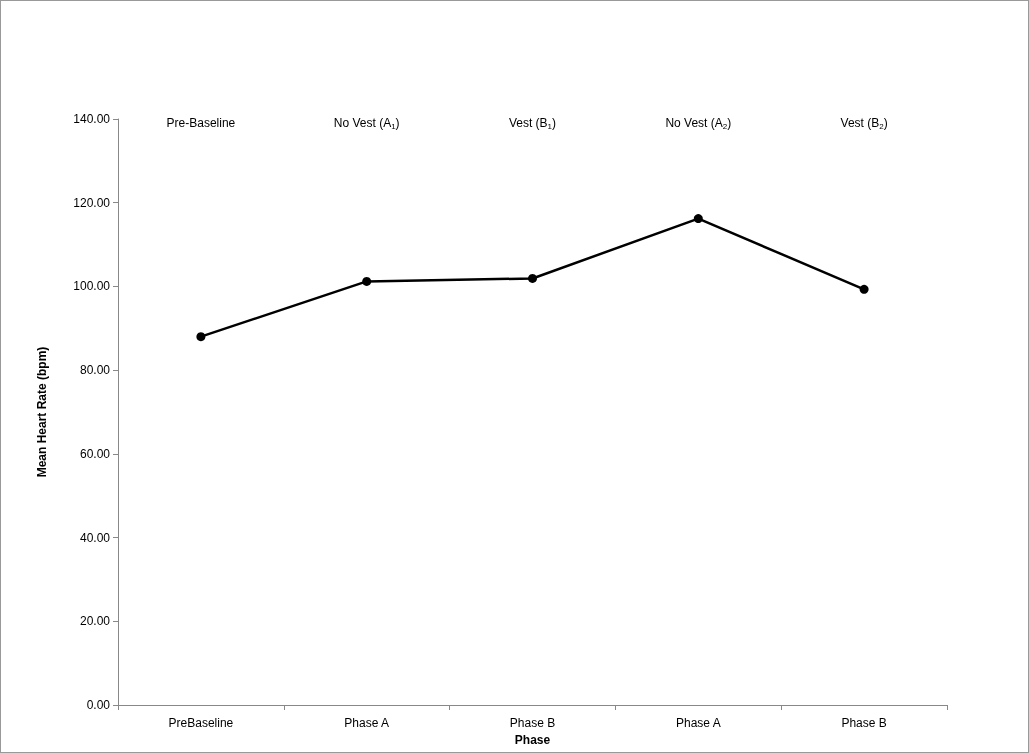 The width and height of the screenshot is (1029, 753). I want to click on y-tick-label: 20.00, so click(95, 621).